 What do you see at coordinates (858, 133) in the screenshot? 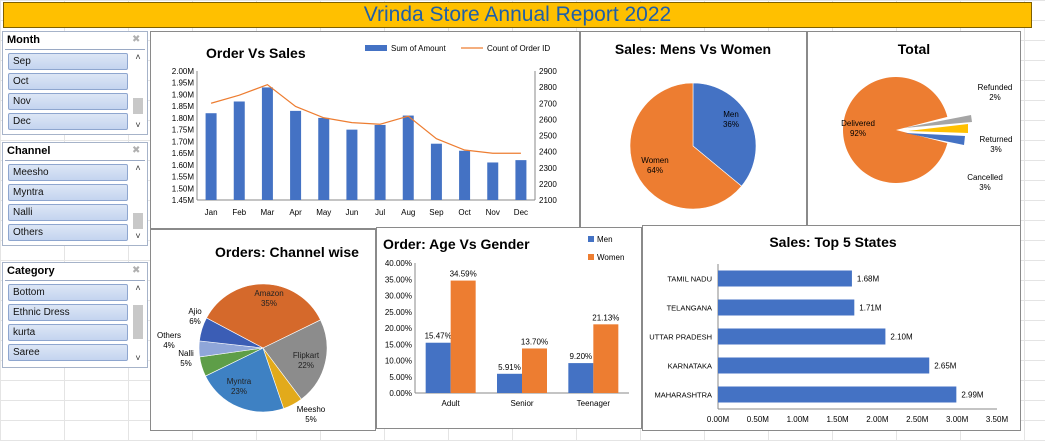
I see `slice-pct: 92%` at bounding box center [858, 133].